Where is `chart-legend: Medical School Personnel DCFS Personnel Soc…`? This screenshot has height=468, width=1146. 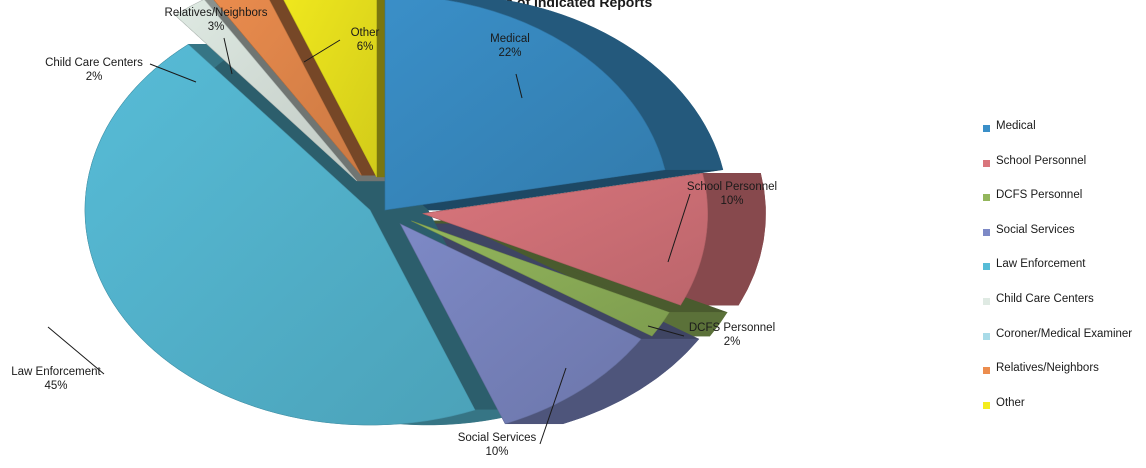 chart-legend: Medical School Personnel DCFS Personnel Soc… is located at coordinates (1057, 275).